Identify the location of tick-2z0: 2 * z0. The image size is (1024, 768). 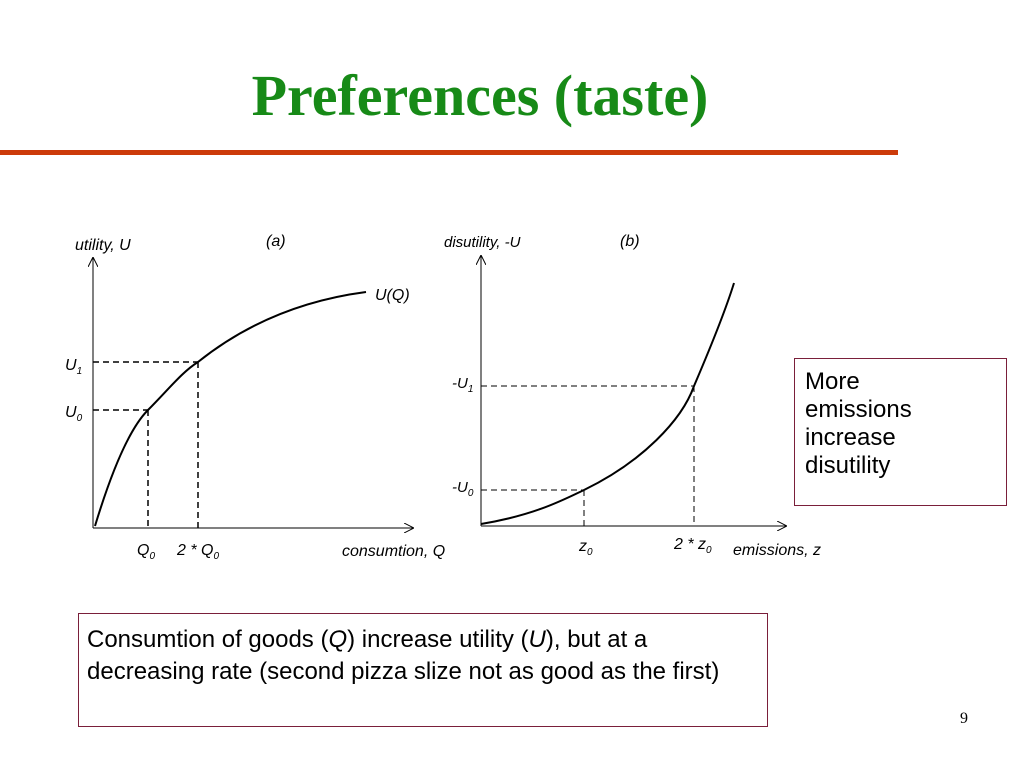
(692, 546).